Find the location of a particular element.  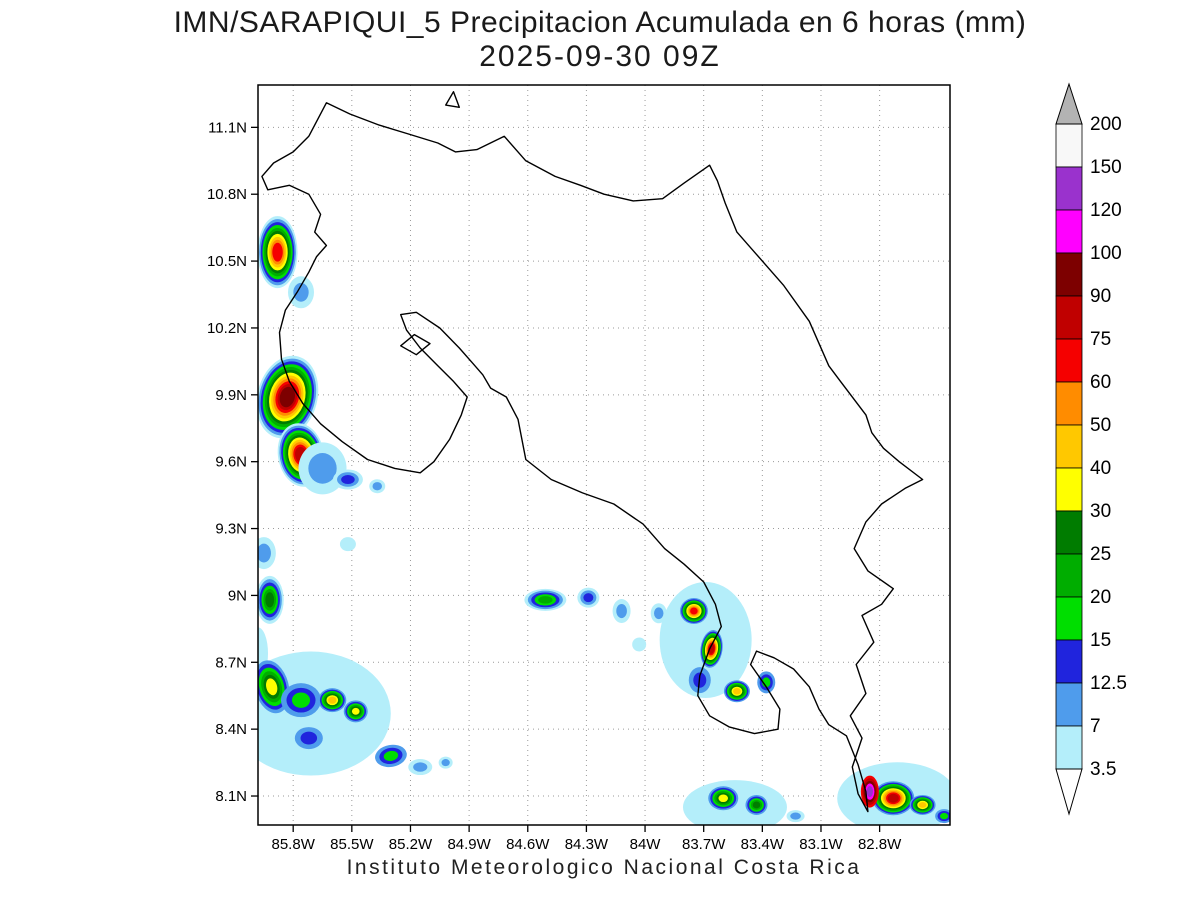

x-tick-label: 85.8W is located at coordinates (294, 844).